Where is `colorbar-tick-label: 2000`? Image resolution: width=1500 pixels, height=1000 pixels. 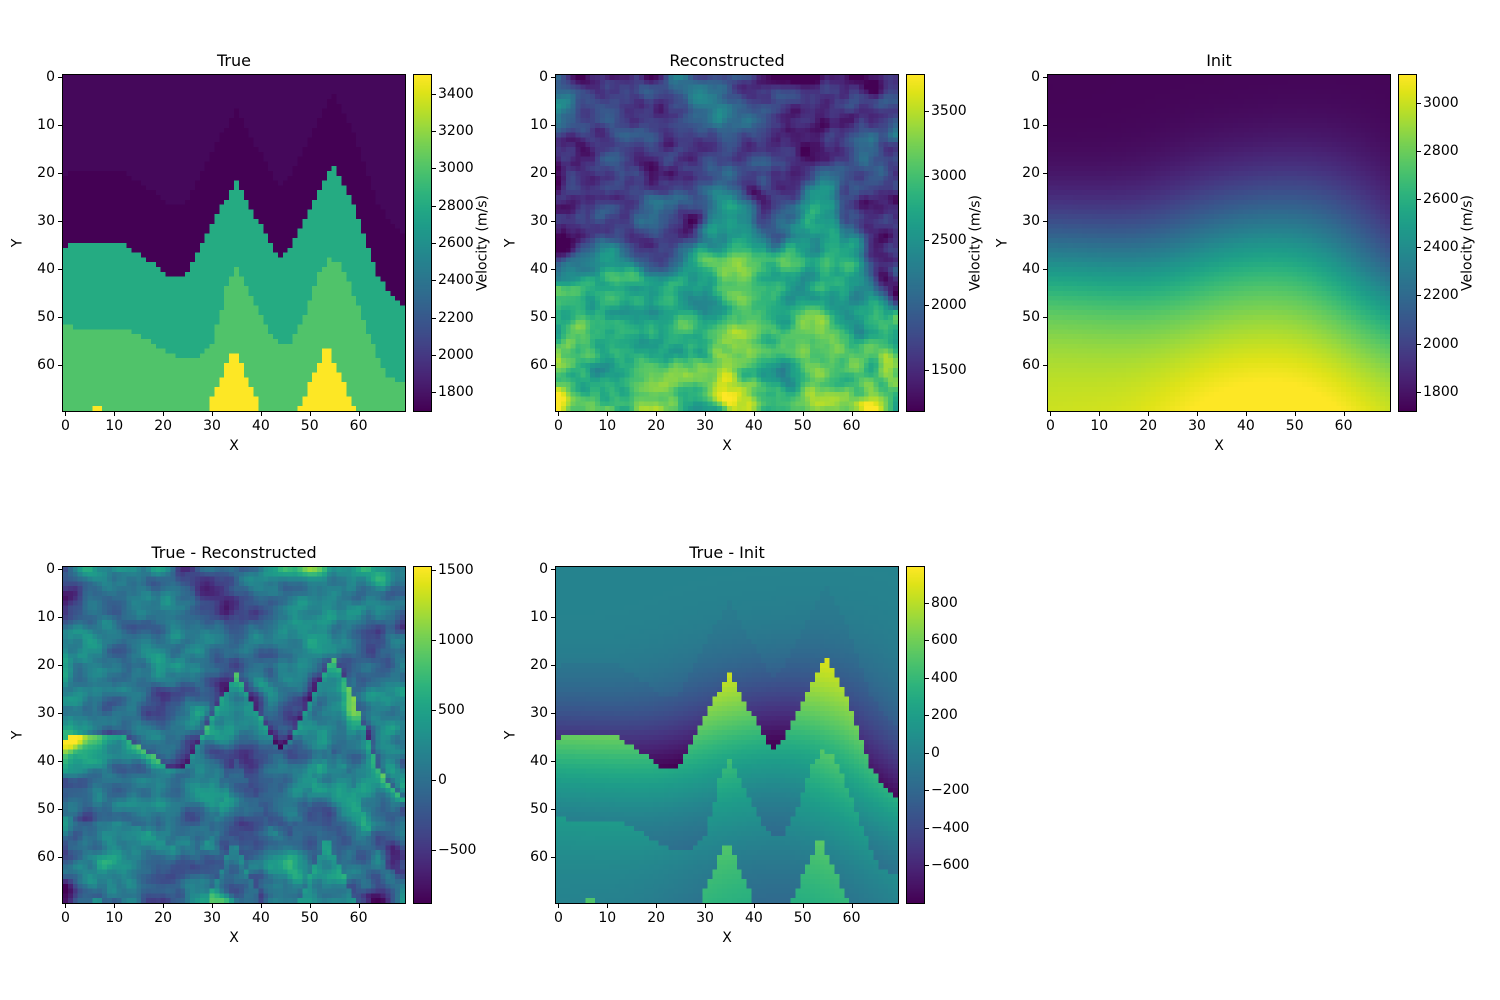 colorbar-tick-label: 2000 is located at coordinates (949, 305).